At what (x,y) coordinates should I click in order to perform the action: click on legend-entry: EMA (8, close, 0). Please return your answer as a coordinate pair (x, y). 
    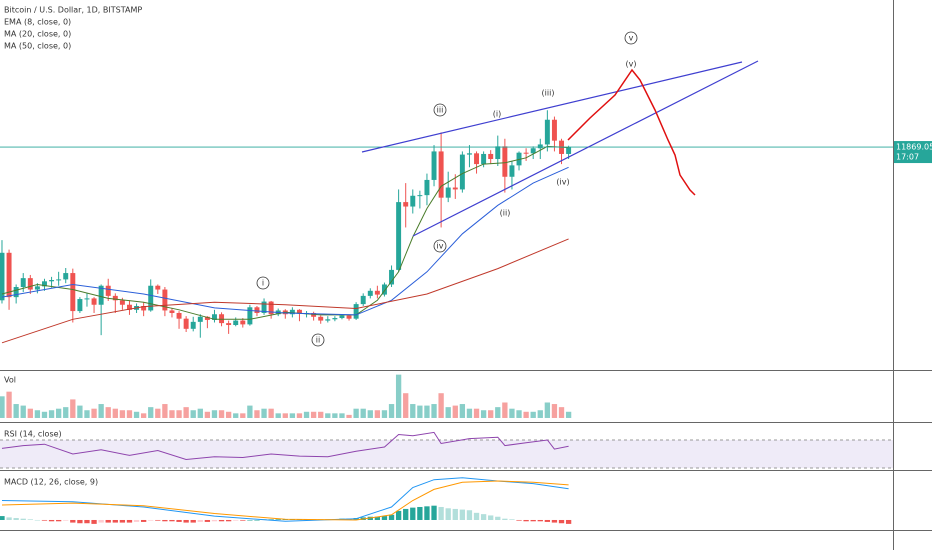
    Looking at the image, I should click on (37, 22).